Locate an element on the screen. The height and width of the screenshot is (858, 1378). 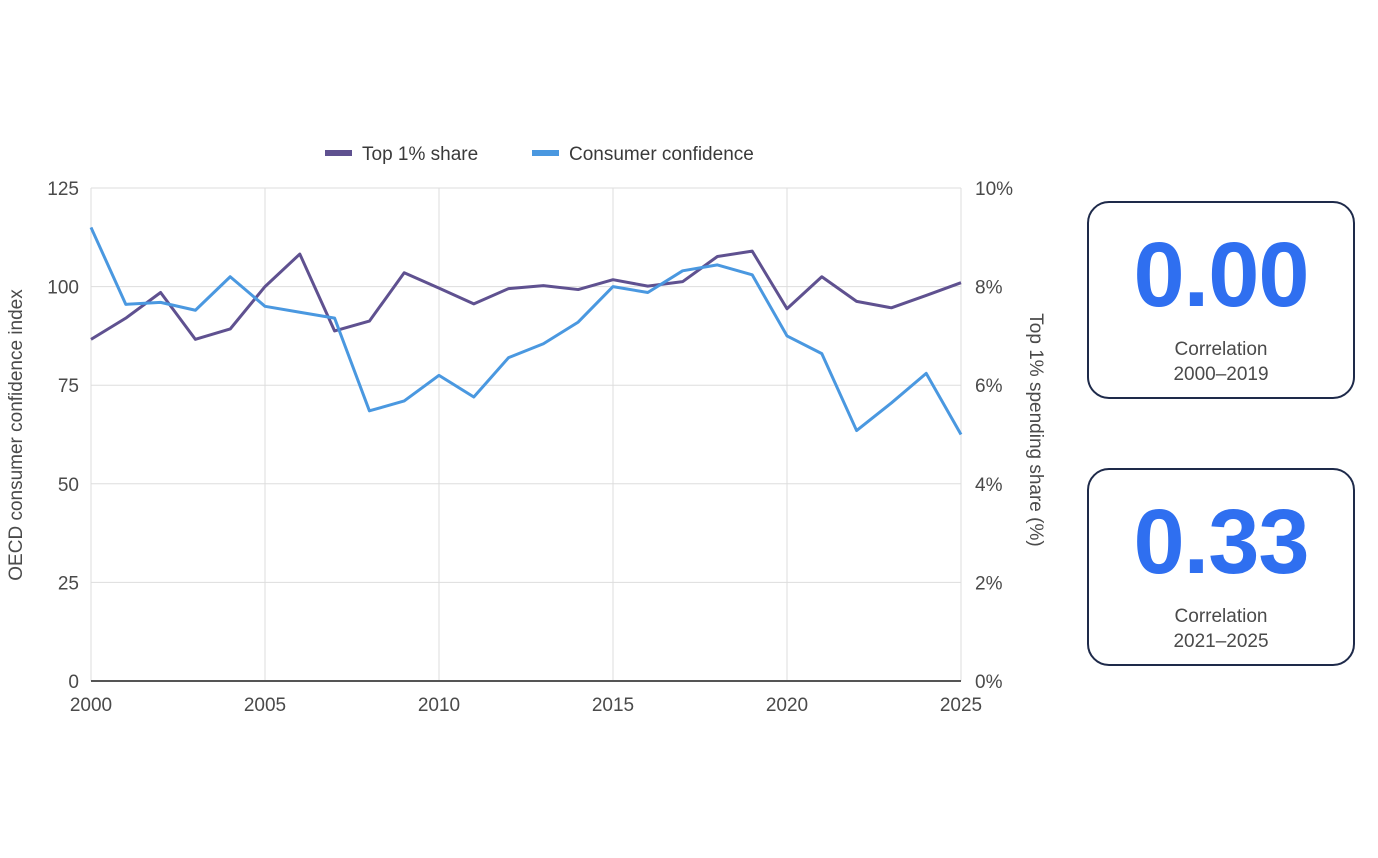
correlation-value: 0.00 is located at coordinates (1221, 275).